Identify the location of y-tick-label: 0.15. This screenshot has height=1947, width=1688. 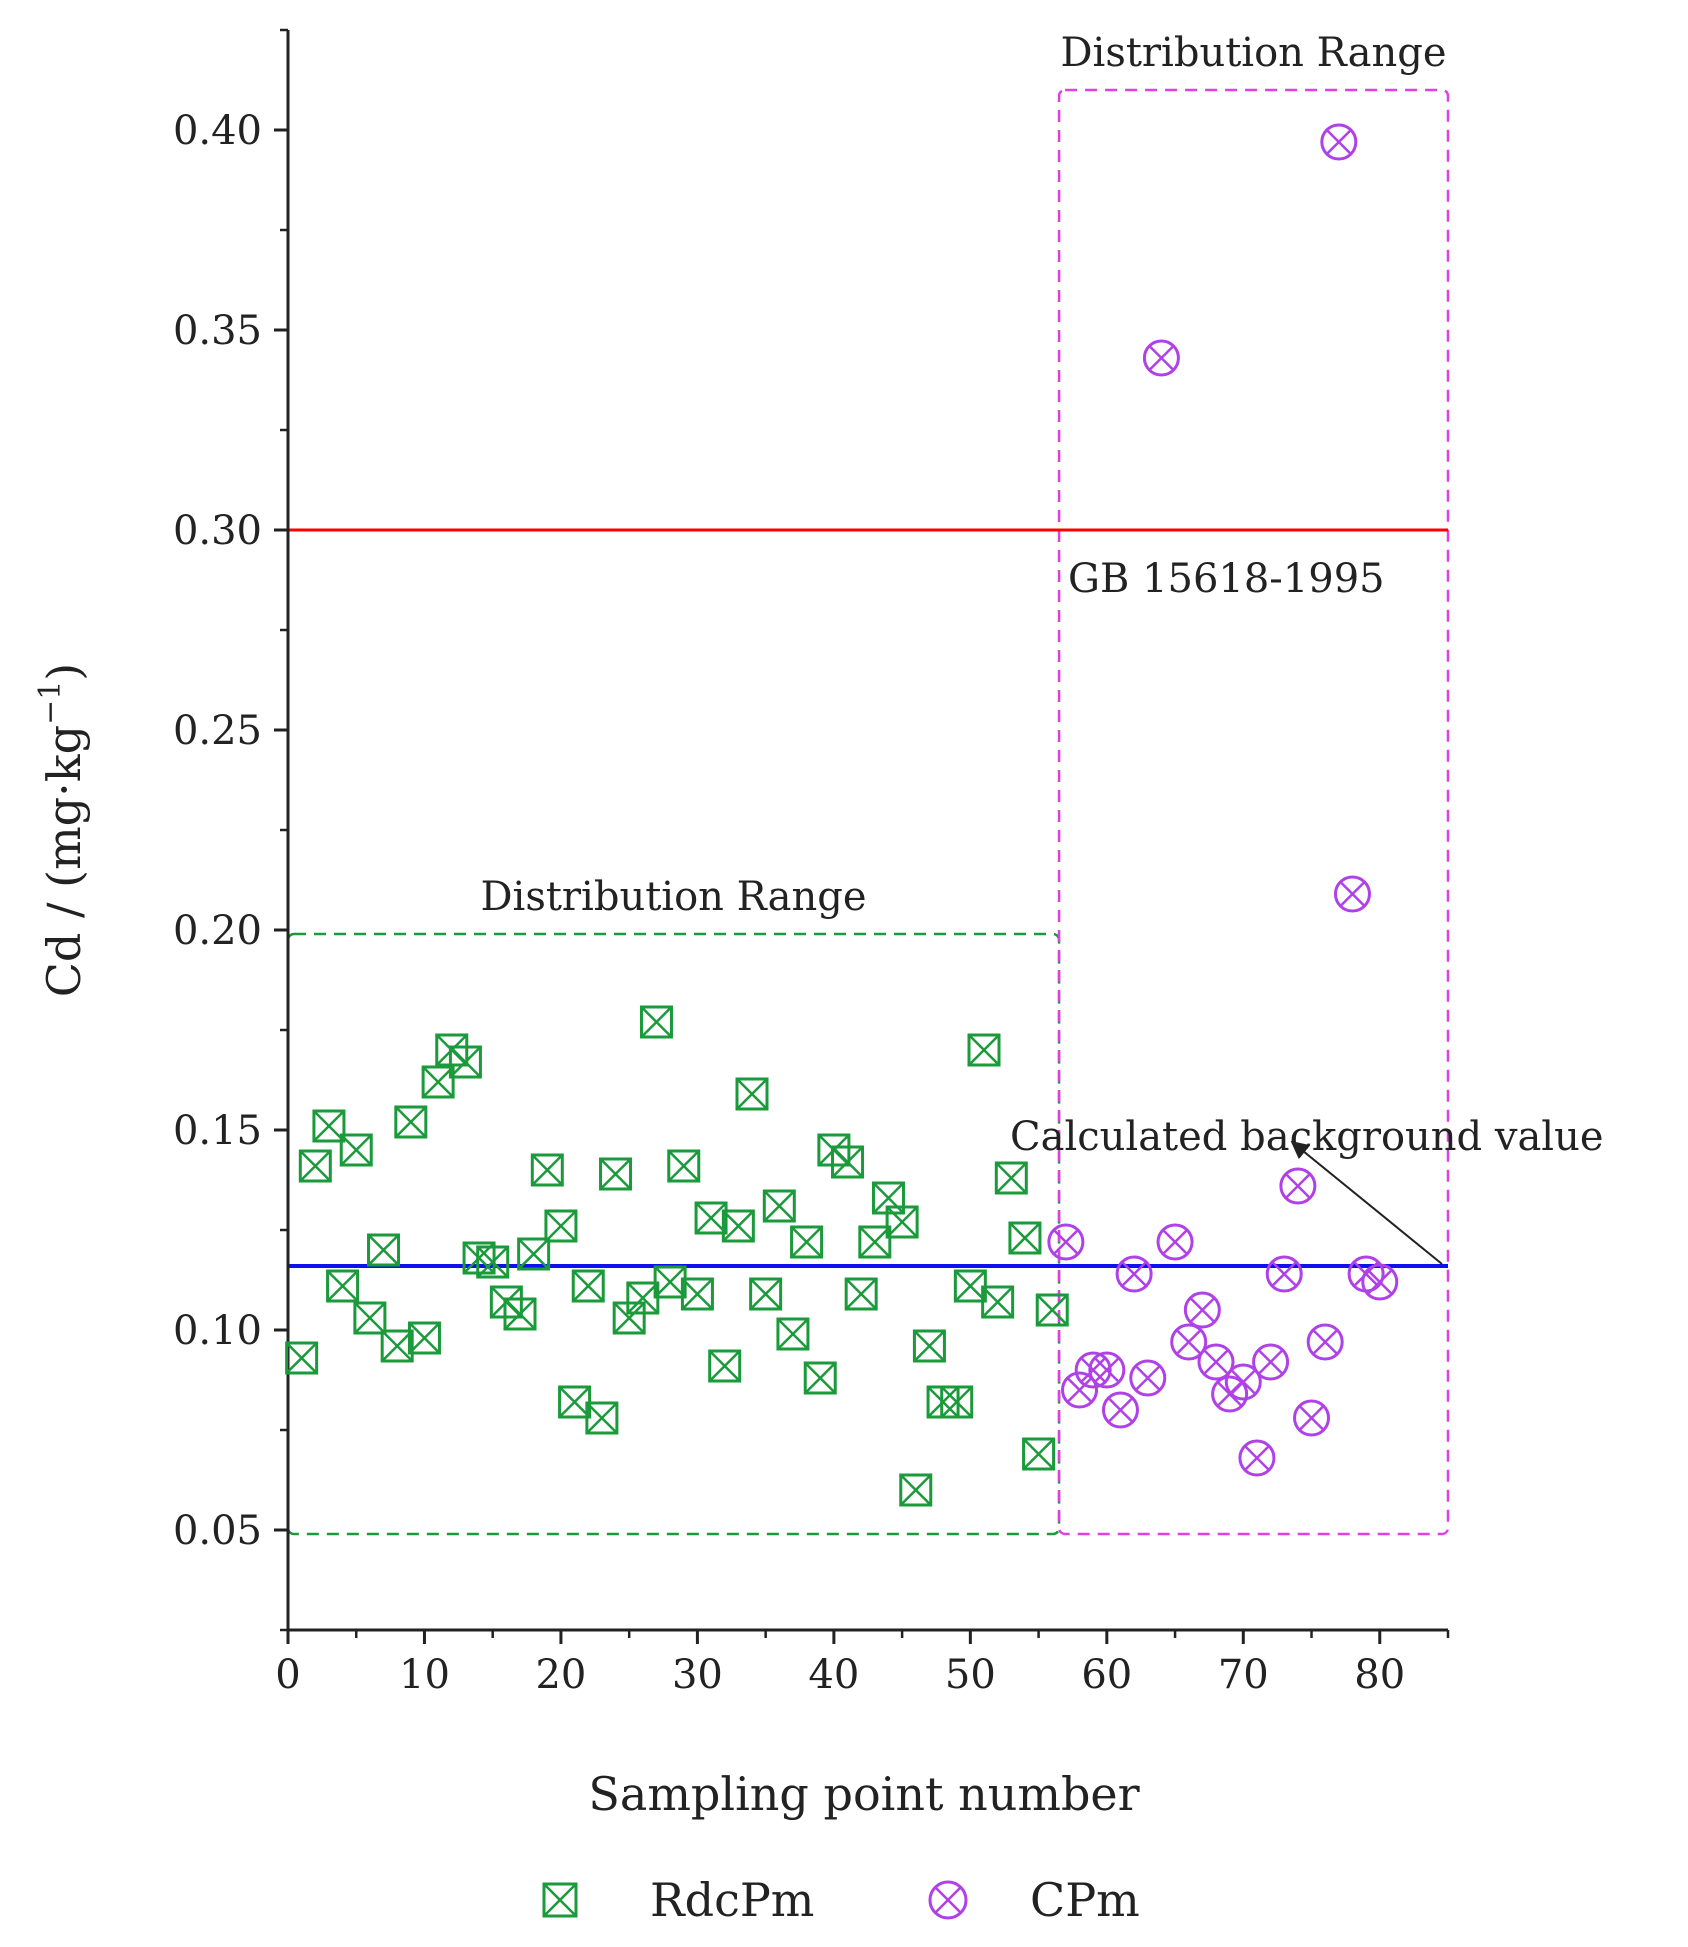
(217, 1131).